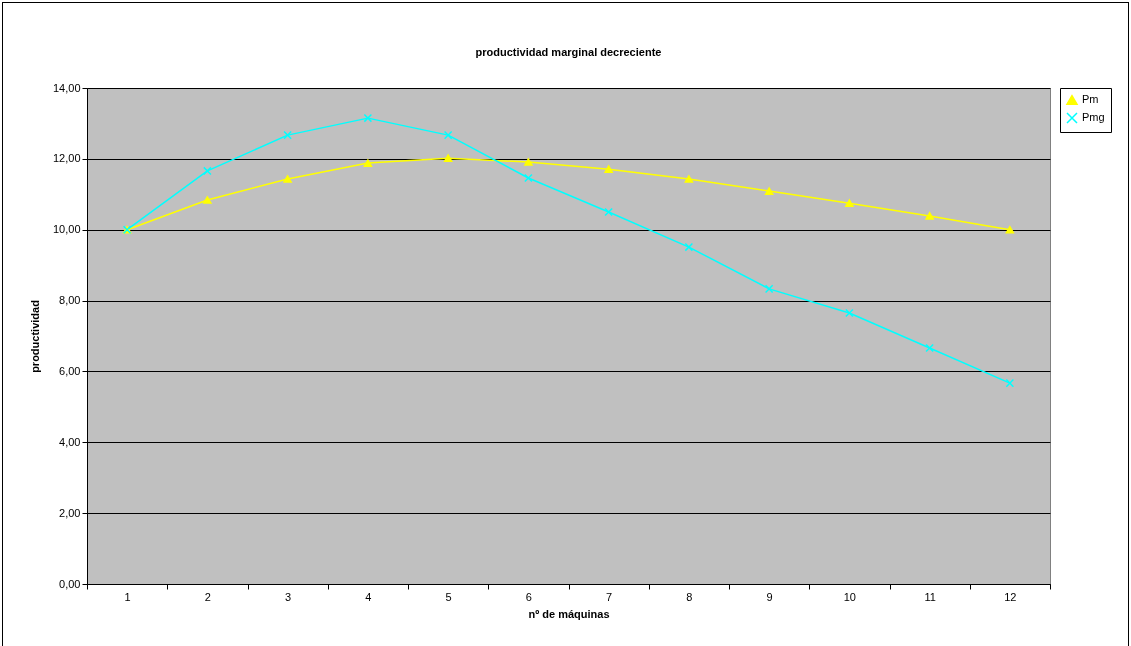 This screenshot has width=1131, height=646. I want to click on y-tick-label: 2,00, so click(70, 512).